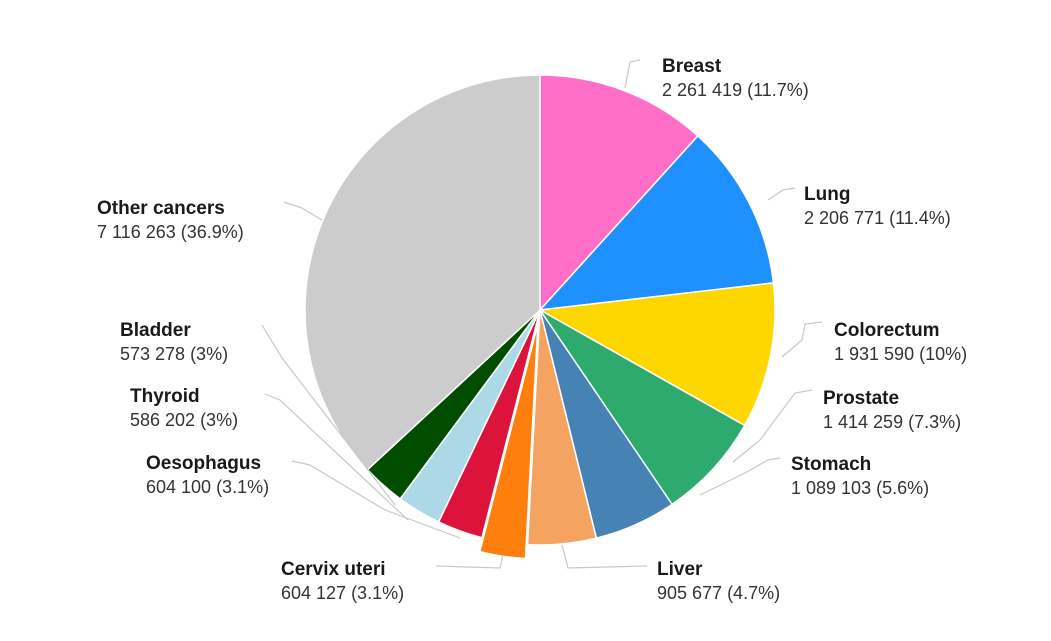 Image resolution: width=1051 pixels, height=641 pixels. What do you see at coordinates (174, 354) in the screenshot?
I see `label-value-bladder: 573 278 (3%)` at bounding box center [174, 354].